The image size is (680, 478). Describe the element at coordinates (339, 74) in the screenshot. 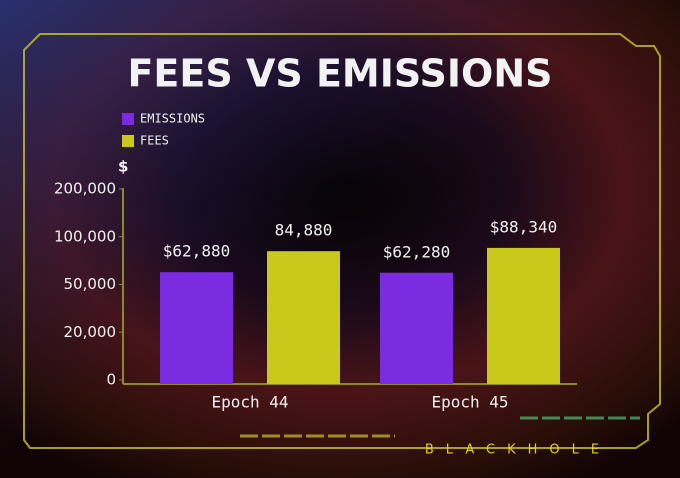

I see `chart-title: FEES VS EMISSIONS` at that location.